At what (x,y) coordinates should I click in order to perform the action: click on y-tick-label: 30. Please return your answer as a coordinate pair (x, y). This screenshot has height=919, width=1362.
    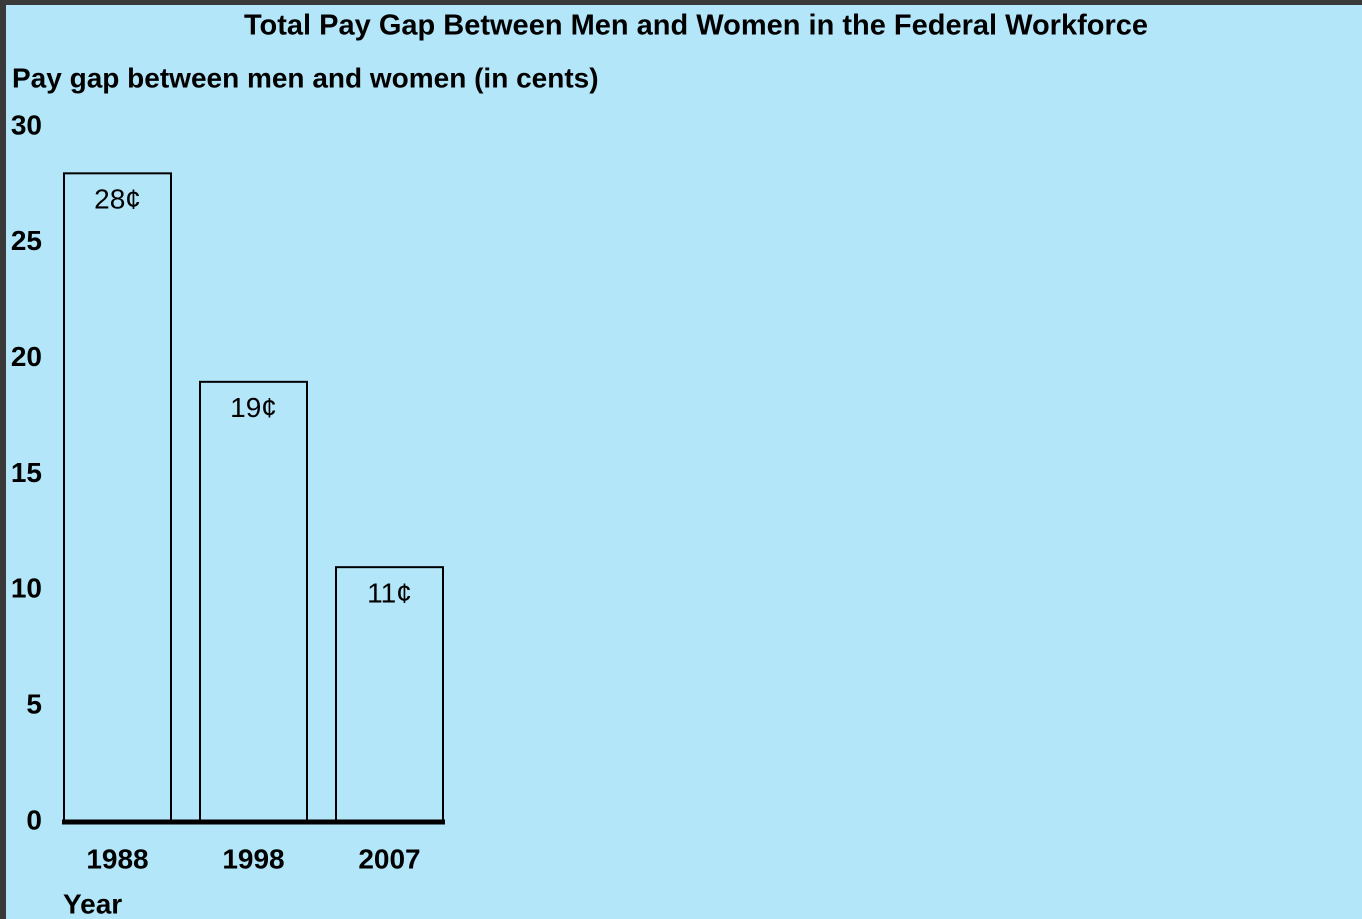
    Looking at the image, I should click on (26, 124).